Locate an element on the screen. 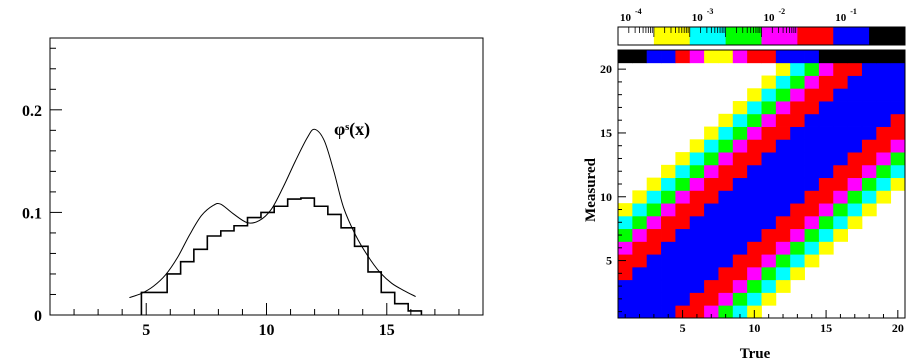 Image resolution: width=909 pixels, height=364 pixels. scale-label-exponent: -1 is located at coordinates (853, 11).